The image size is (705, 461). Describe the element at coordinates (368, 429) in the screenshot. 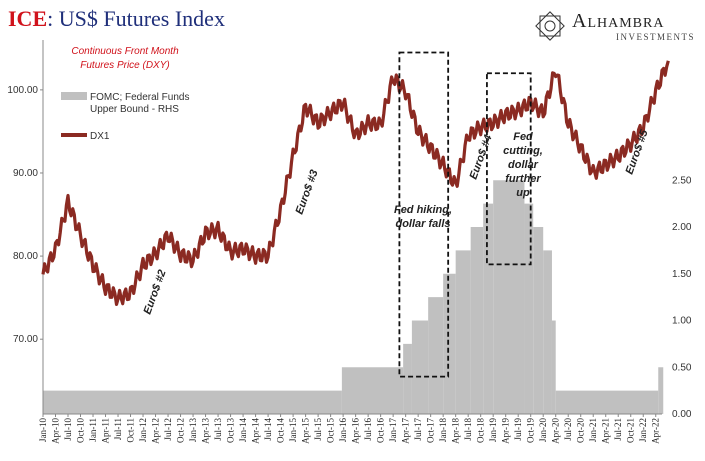

I see `x-tick-label-26: Jul-16` at that location.